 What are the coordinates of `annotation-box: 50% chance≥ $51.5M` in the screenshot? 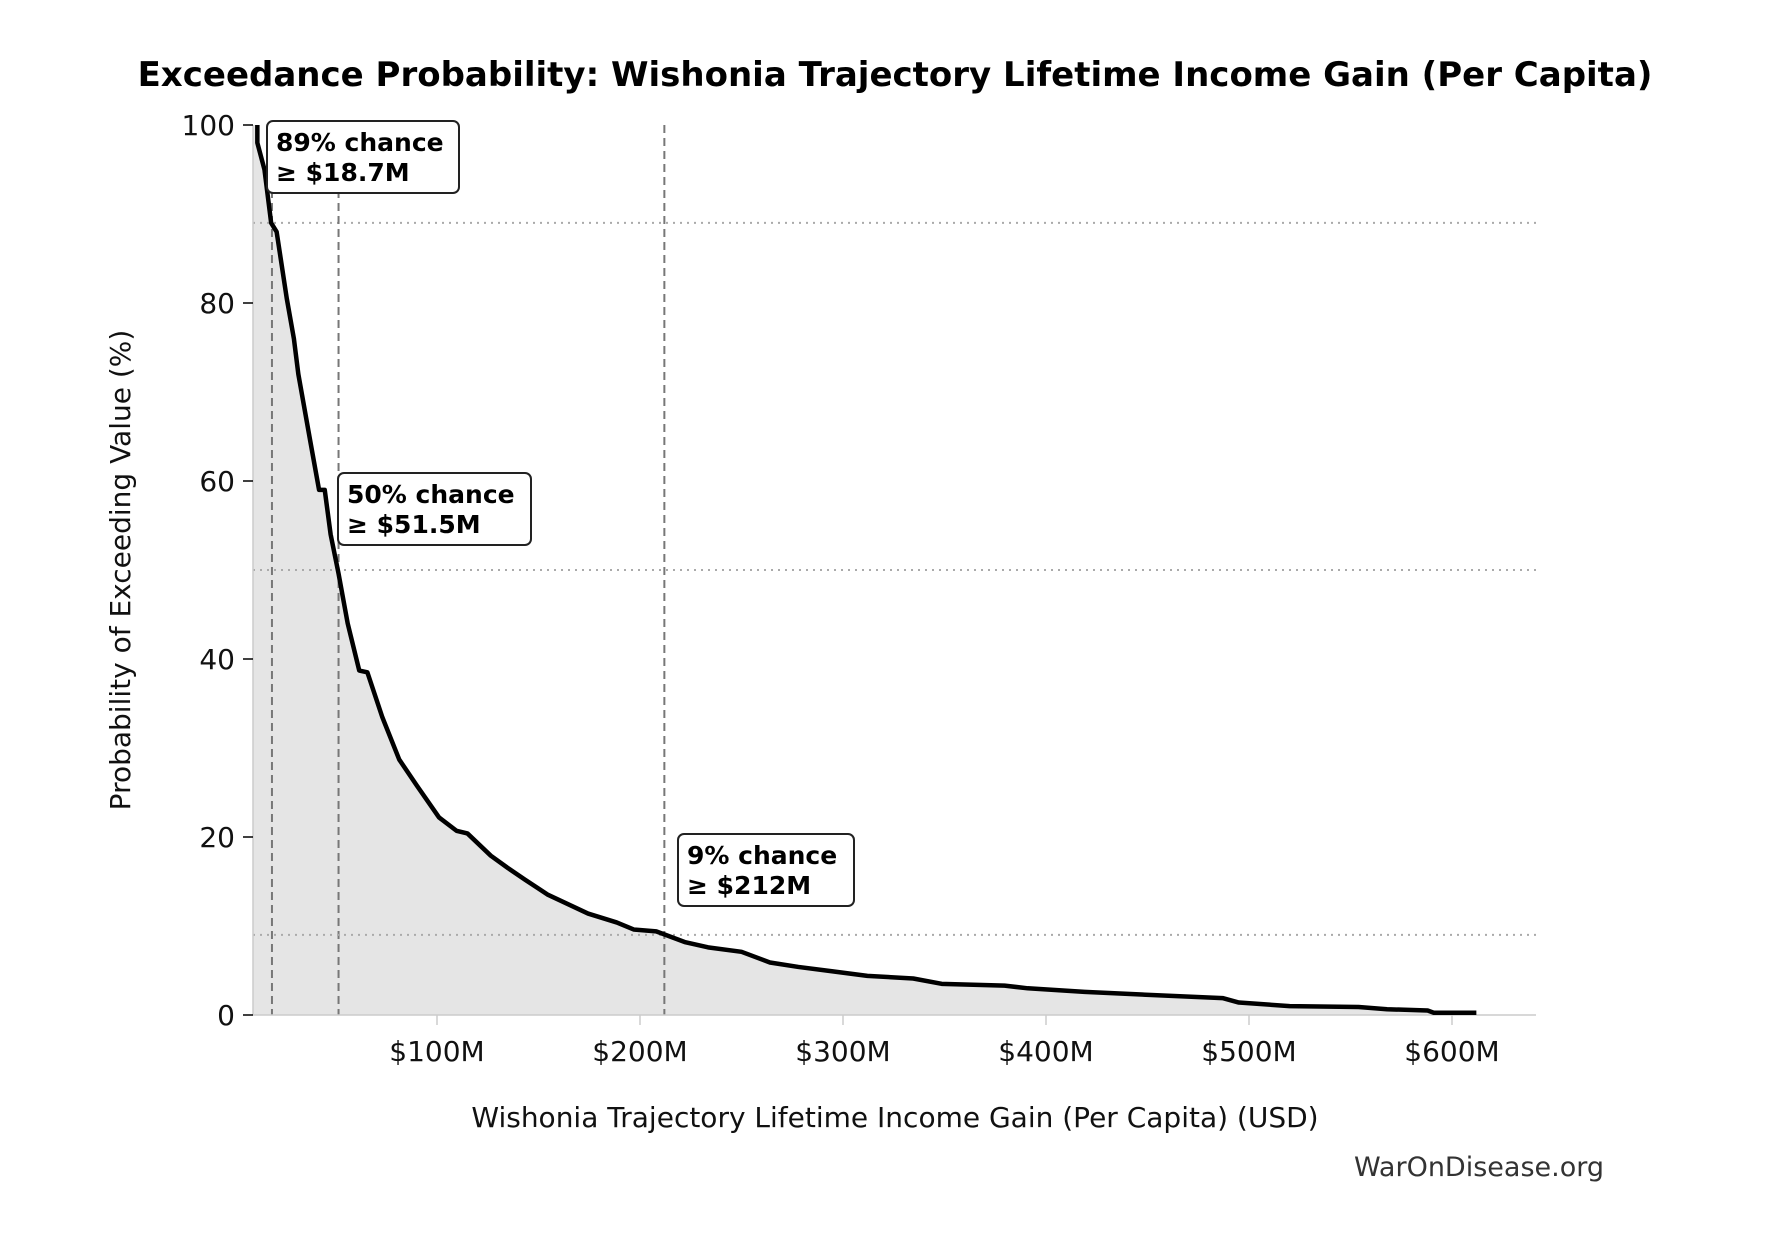 It's located at (434, 509).